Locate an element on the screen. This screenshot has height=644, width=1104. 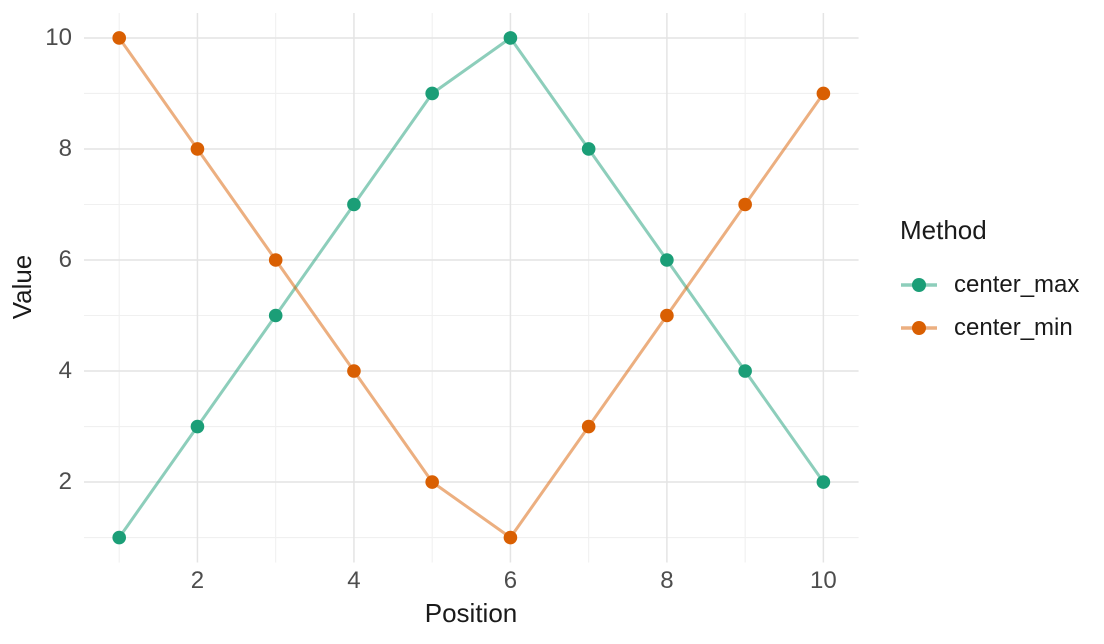
legend-label: center_max is located at coordinates (1017, 284).